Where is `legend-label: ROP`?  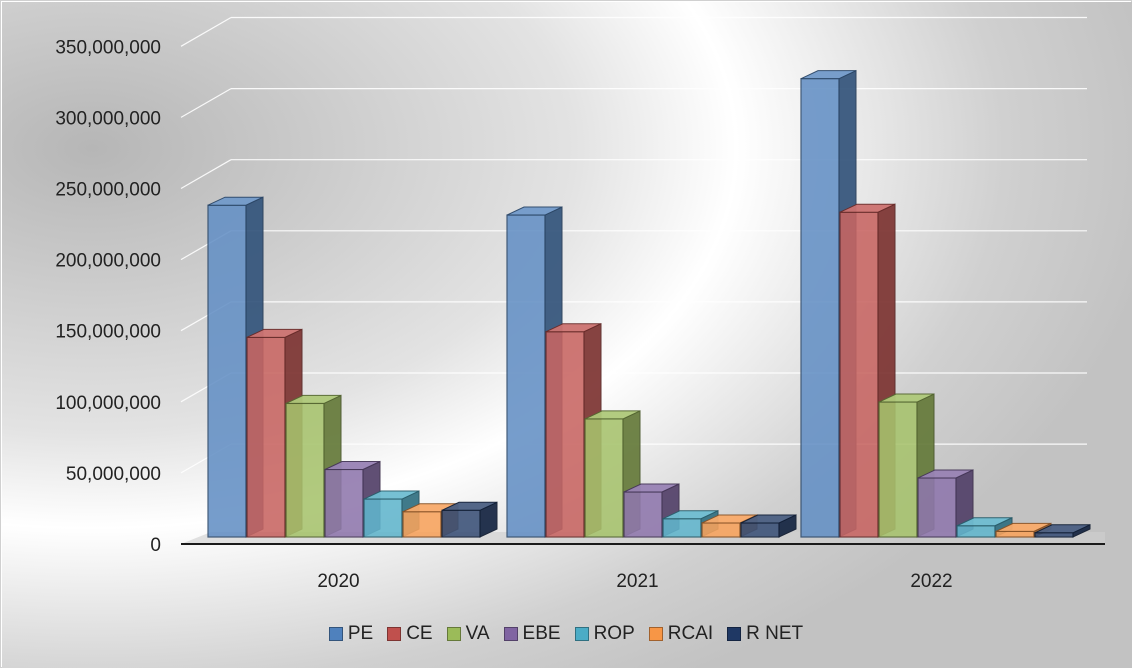
legend-label: ROP is located at coordinates (614, 633).